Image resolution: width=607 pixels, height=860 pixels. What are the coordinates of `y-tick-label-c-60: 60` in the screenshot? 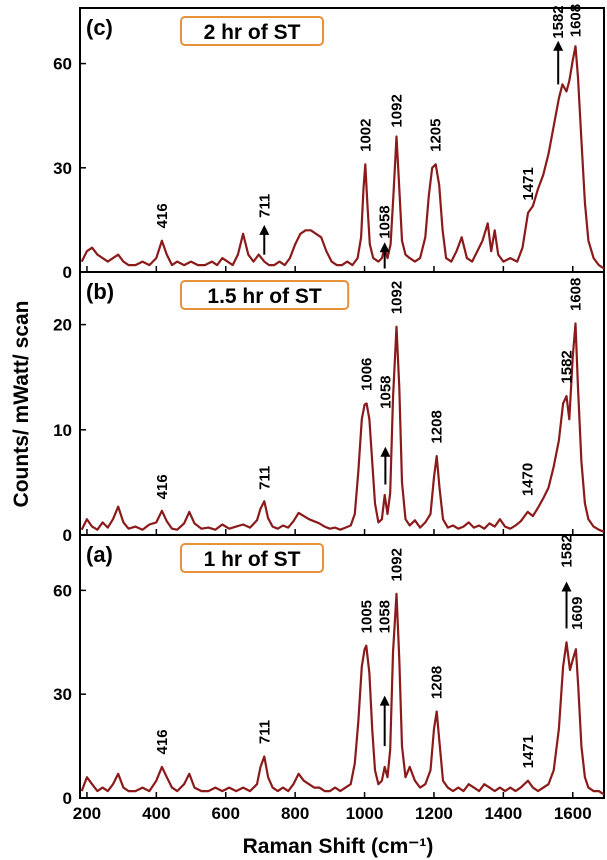 It's located at (62, 64).